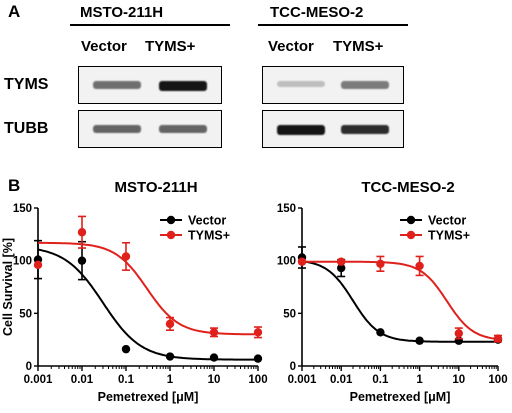  What do you see at coordinates (209, 236) in the screenshot?
I see `chart1-series2-legend-label: TYMS+` at bounding box center [209, 236].